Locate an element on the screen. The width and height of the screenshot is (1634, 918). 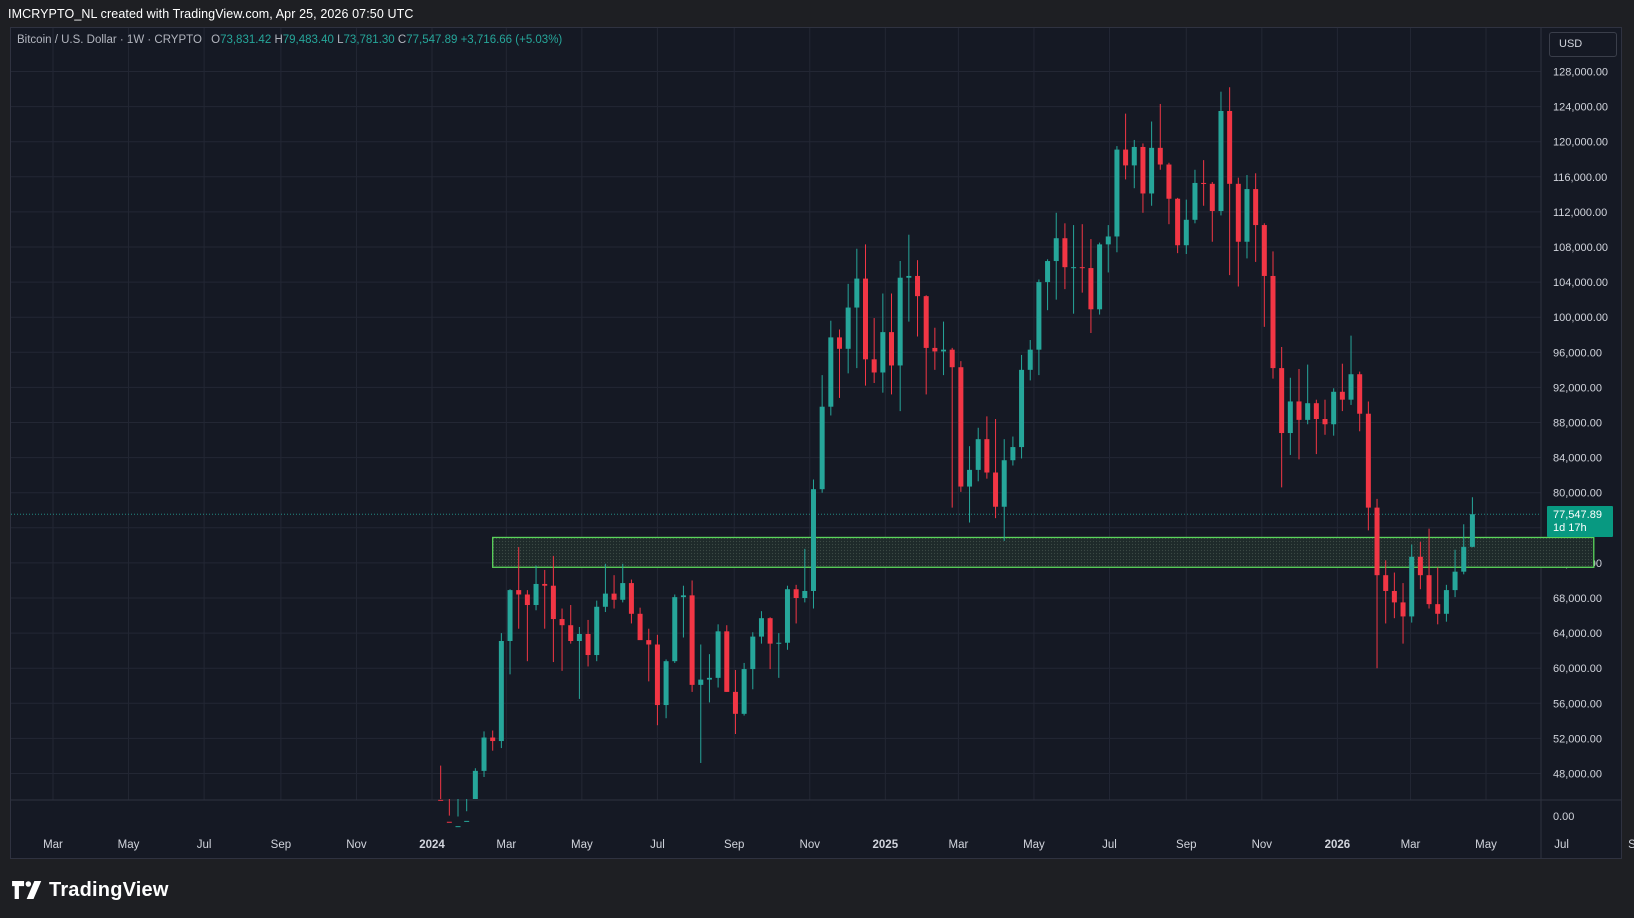
tradingview-branding: TradingView is located at coordinates (90, 890).